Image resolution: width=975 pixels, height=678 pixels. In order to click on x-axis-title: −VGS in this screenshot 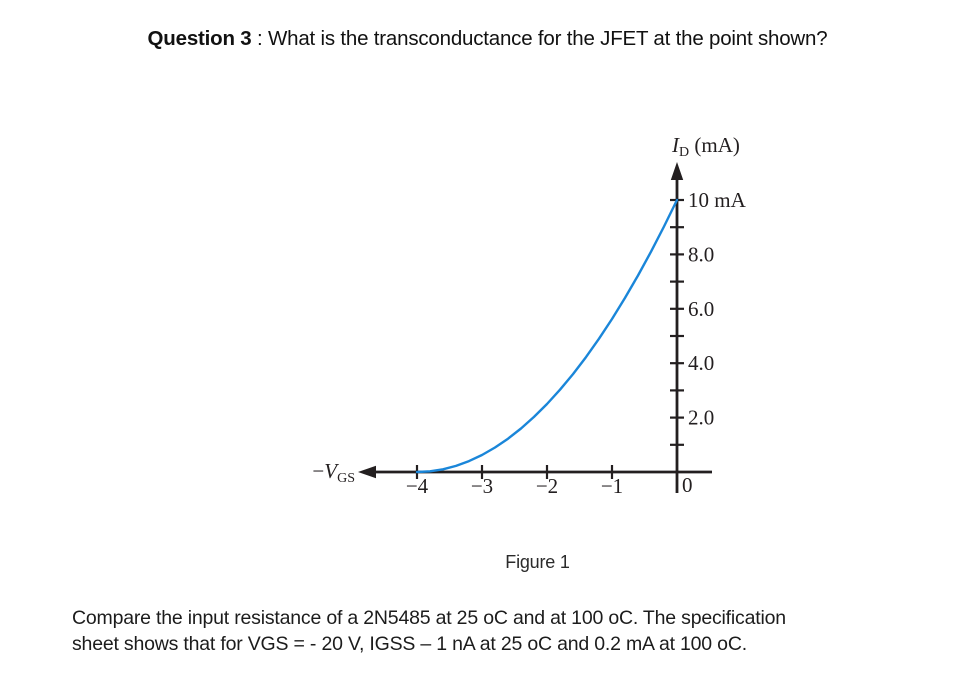, I will do `click(333, 472)`.